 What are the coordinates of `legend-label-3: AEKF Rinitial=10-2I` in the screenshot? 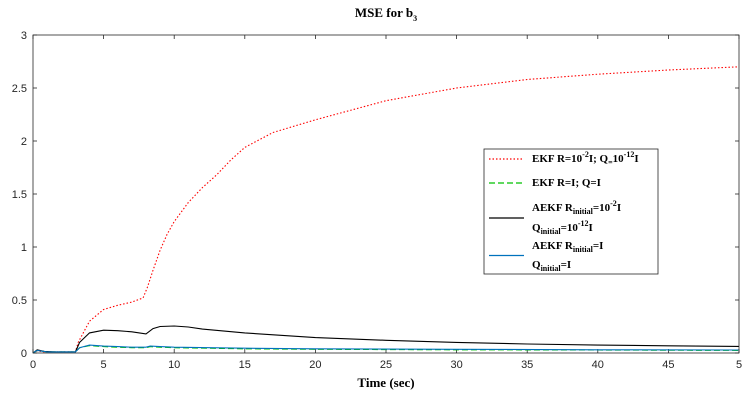 It's located at (576, 207).